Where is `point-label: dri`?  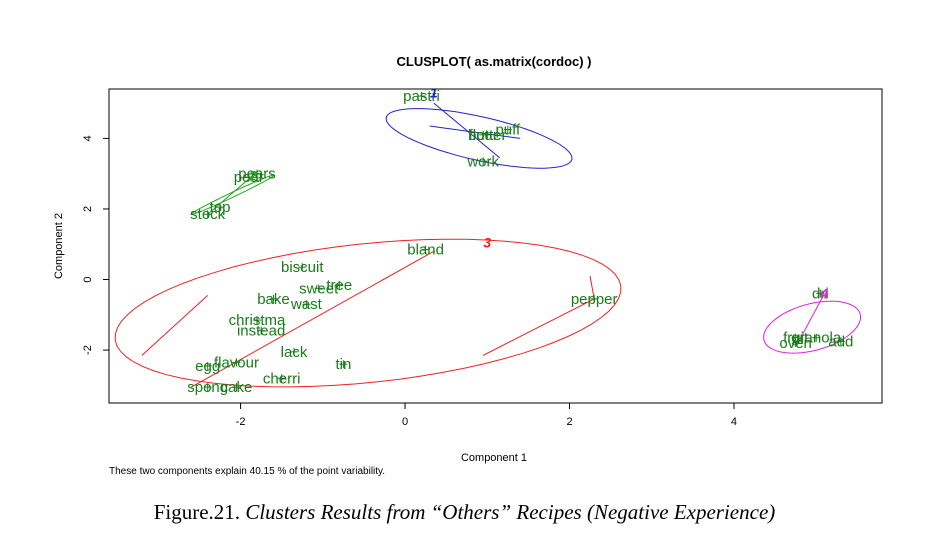 point-label: dri is located at coordinates (820, 294).